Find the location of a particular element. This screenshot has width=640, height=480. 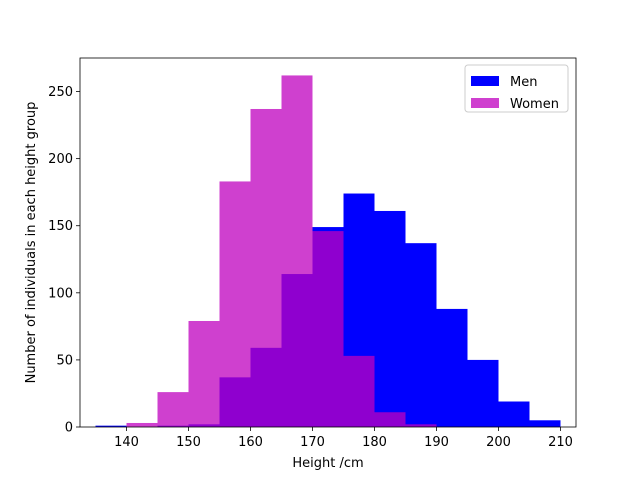

x-tick-label: 190 is located at coordinates (436, 442).